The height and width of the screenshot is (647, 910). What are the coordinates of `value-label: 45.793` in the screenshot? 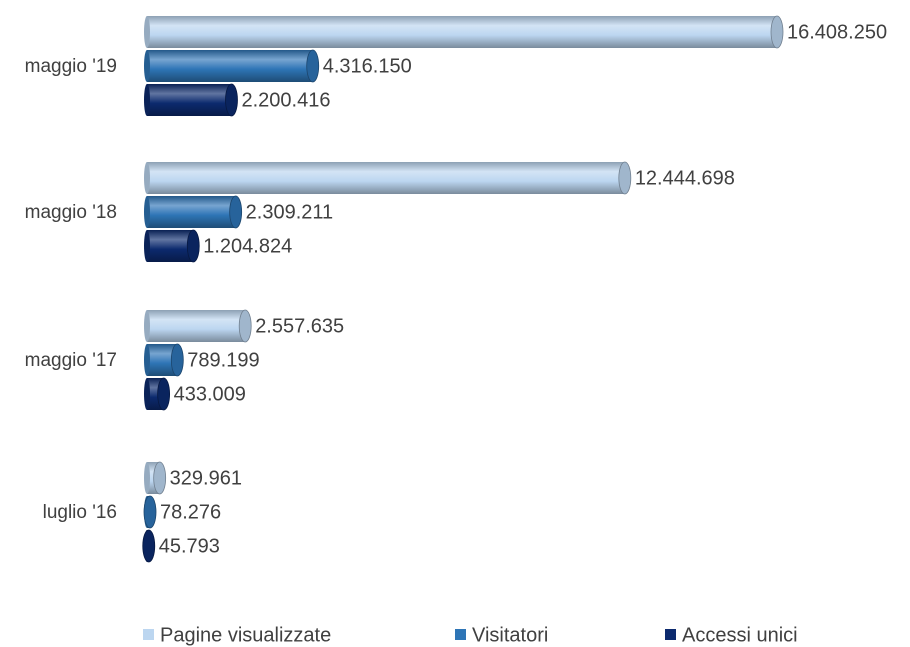 It's located at (189, 546).